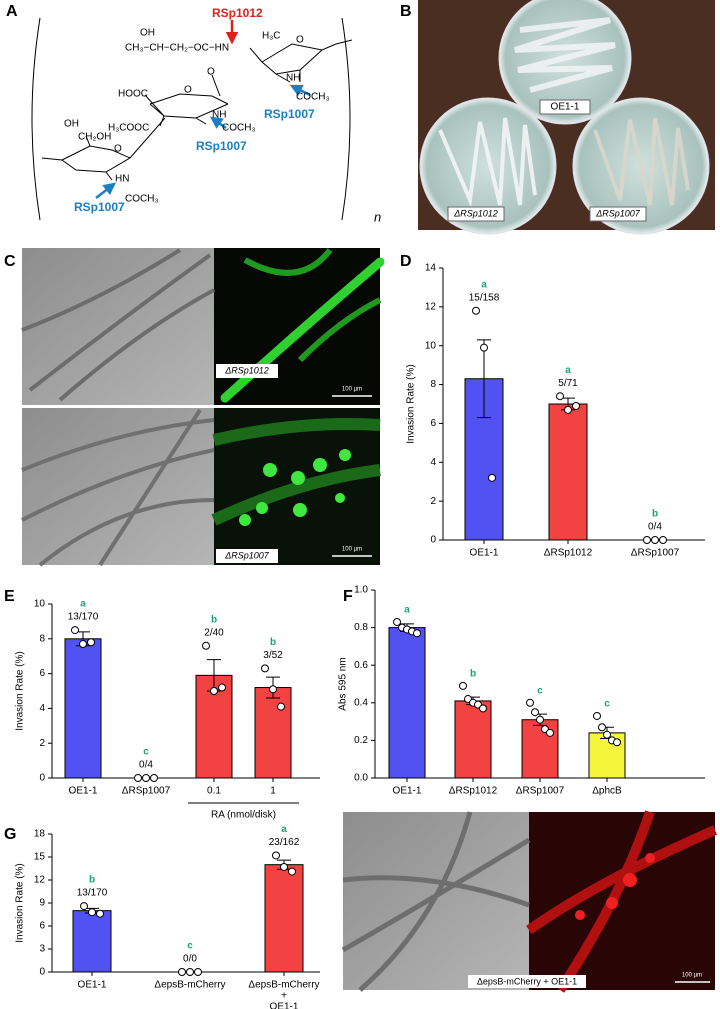  What do you see at coordinates (655, 527) in the screenshot?
I see `count-label: 0/4` at bounding box center [655, 527].